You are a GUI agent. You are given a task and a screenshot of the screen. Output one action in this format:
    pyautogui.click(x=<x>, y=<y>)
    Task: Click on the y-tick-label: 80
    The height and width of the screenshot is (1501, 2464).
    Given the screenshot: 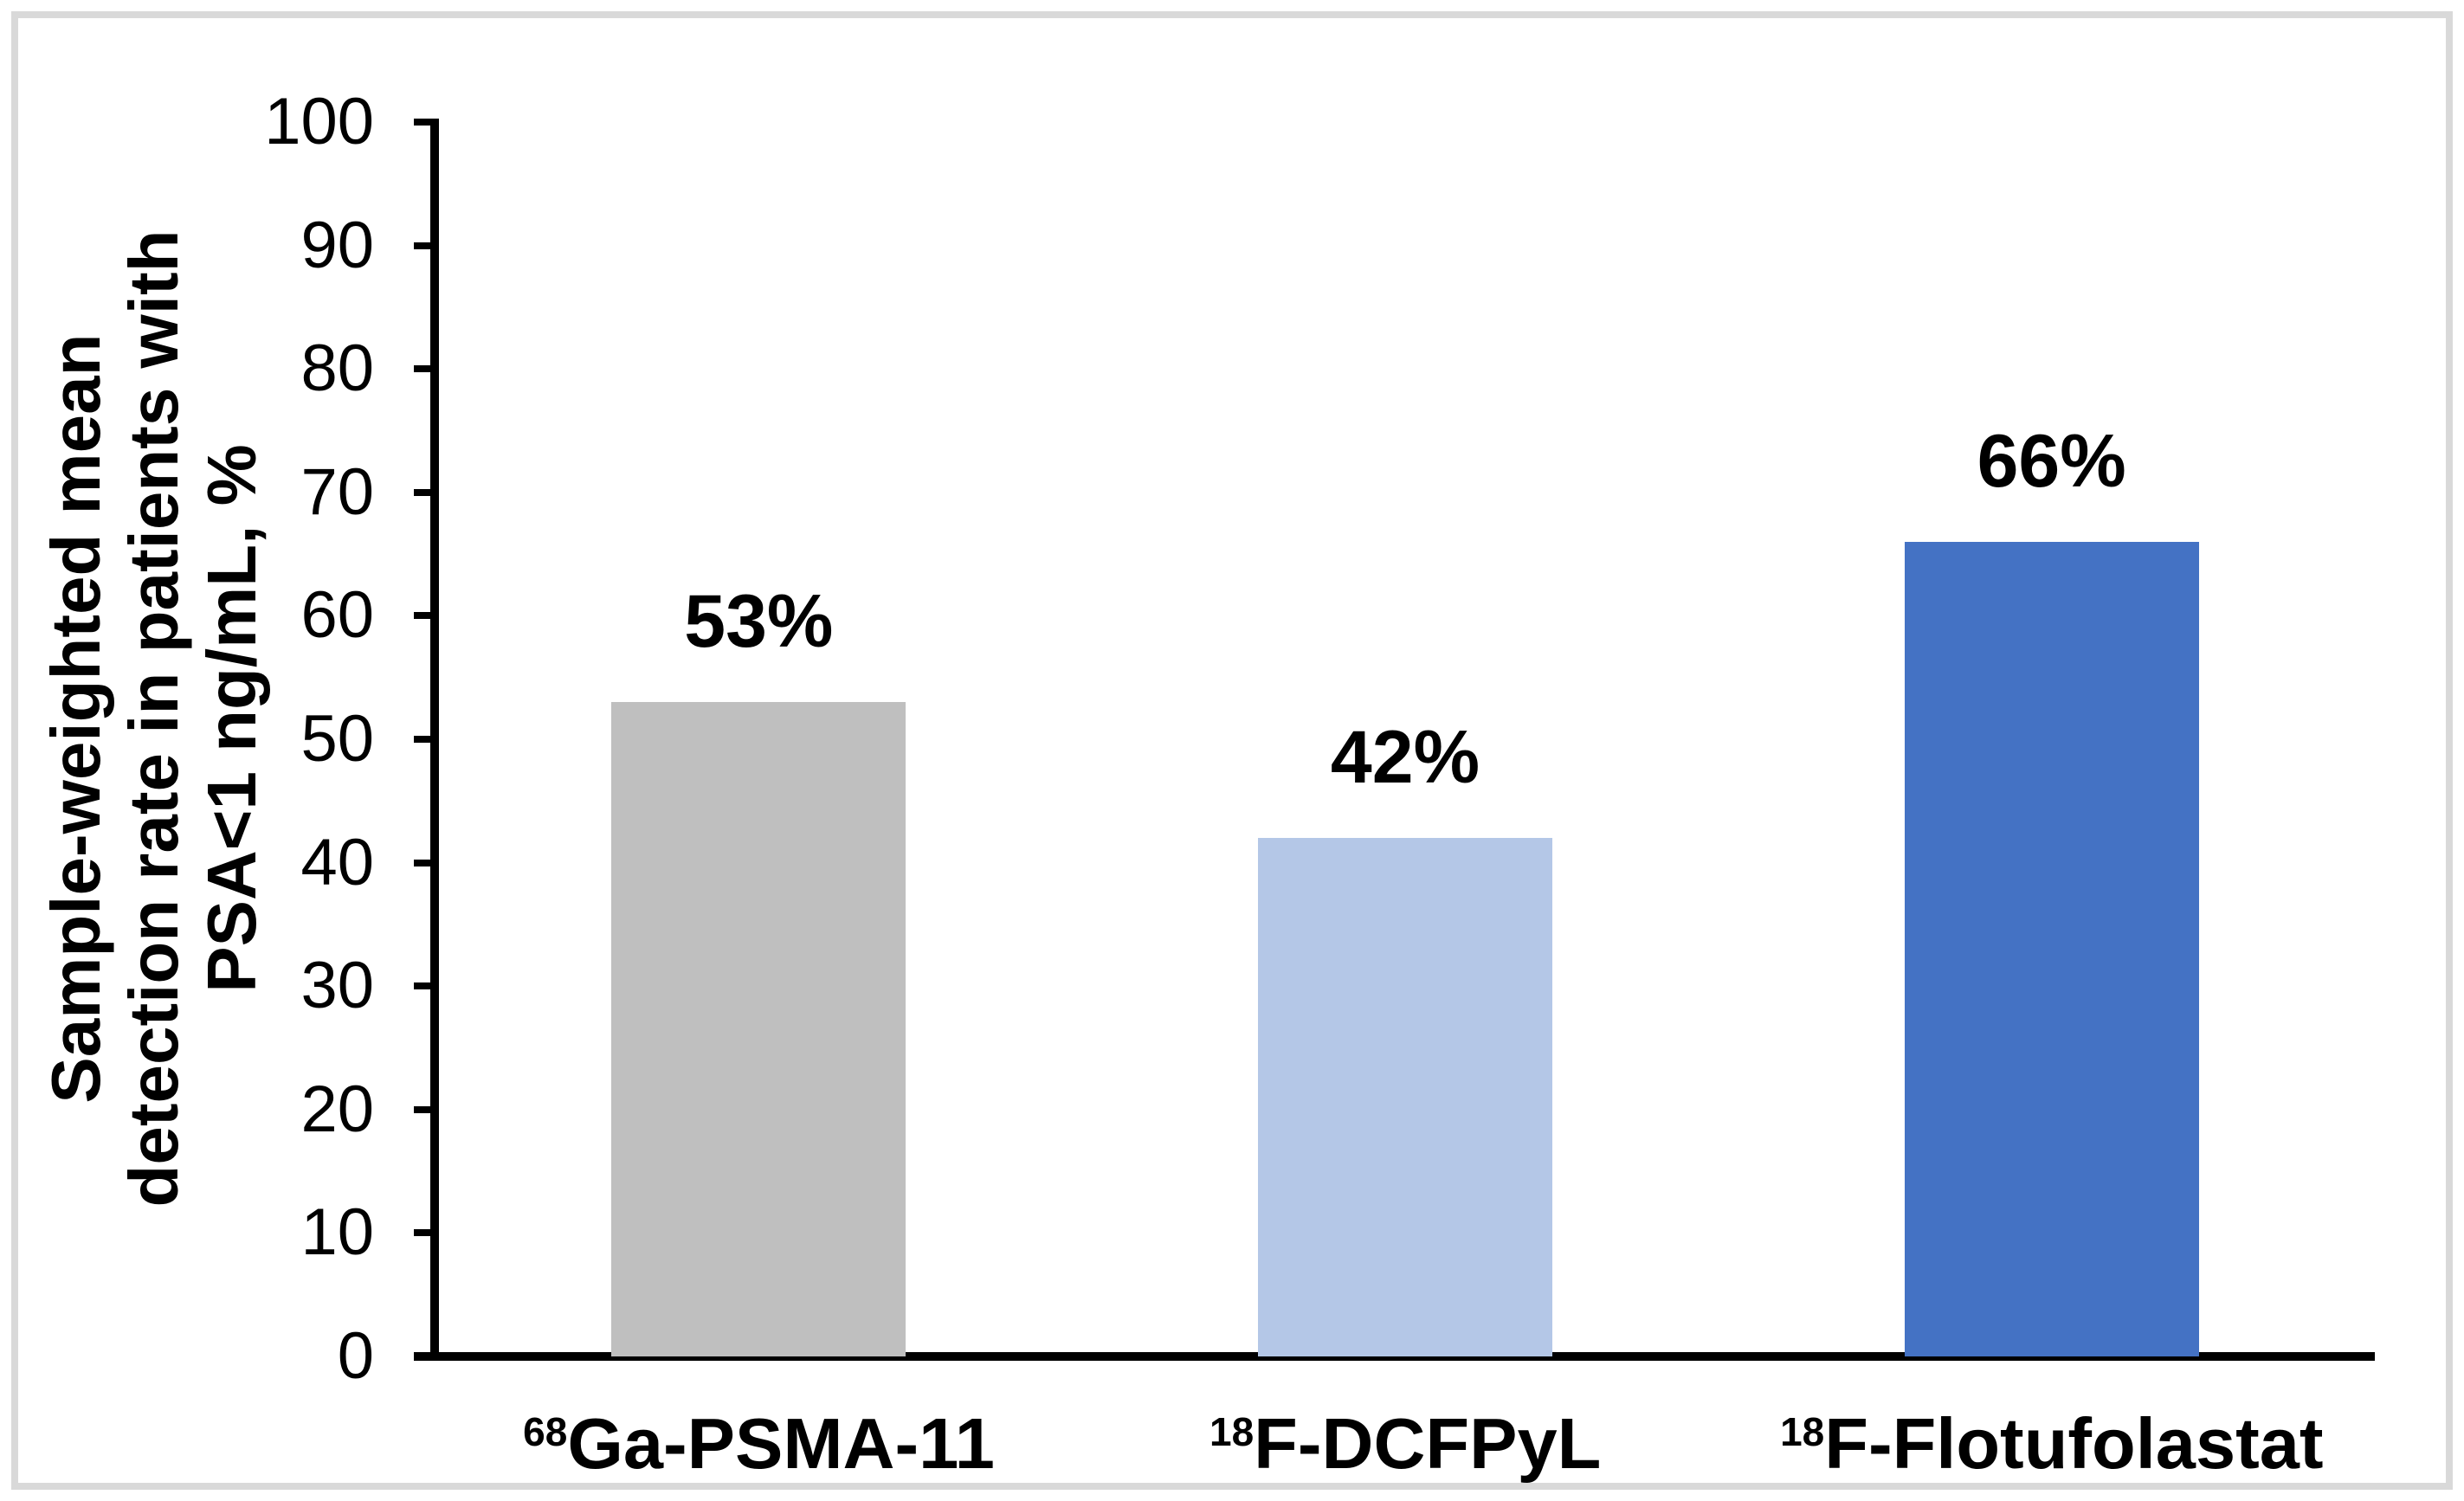 What is the action you would take?
    pyautogui.click(x=337, y=369)
    